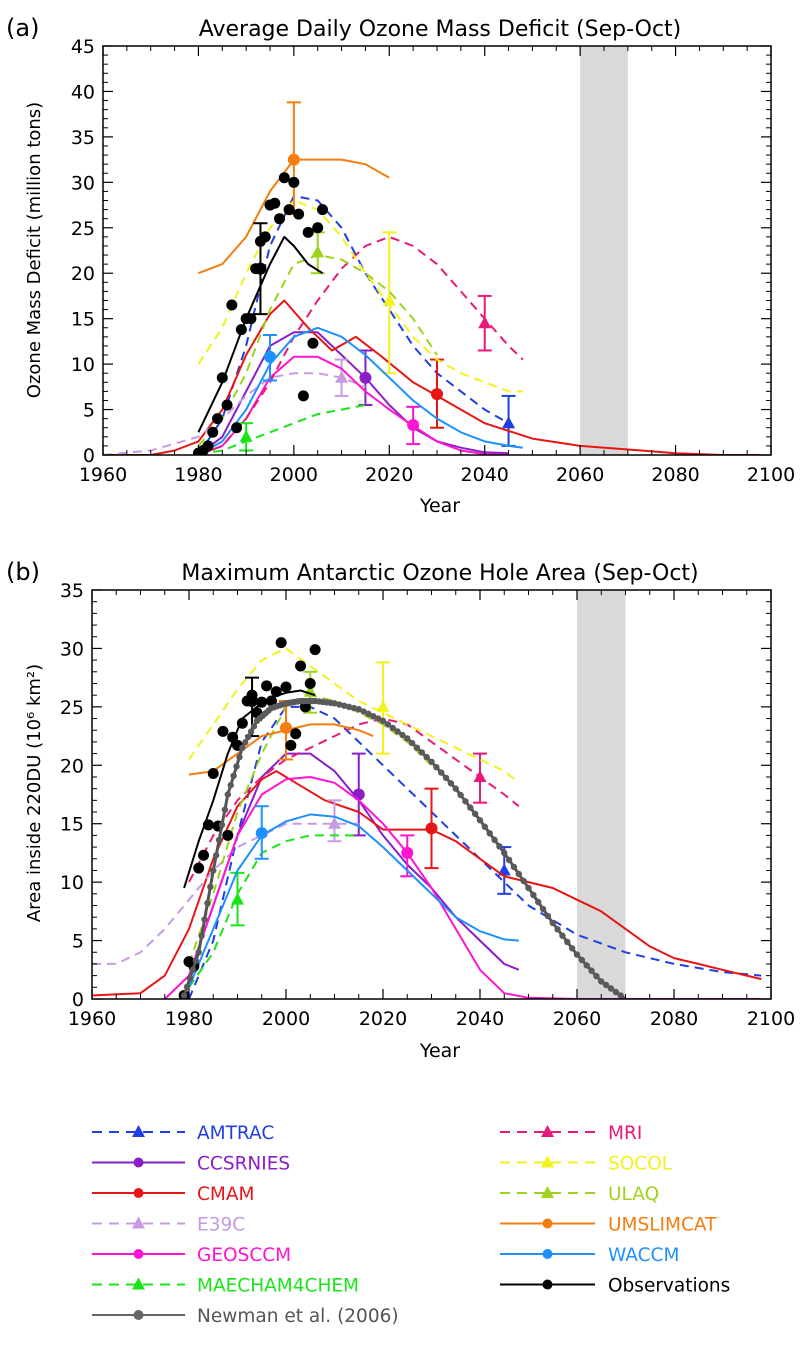  What do you see at coordinates (334, 821) in the screenshot?
I see `p1-error-bar-e39c` at bounding box center [334, 821].